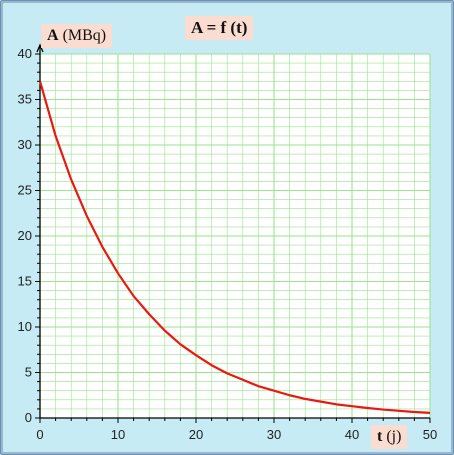 The image size is (454, 455). I want to click on y-axis-label-unit: (MBq), so click(84, 35).